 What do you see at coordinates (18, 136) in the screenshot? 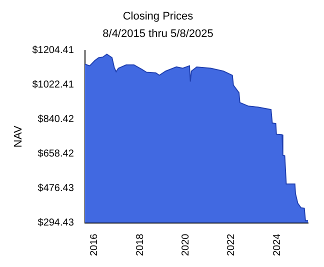
I see `y-axis-title: NAV` at bounding box center [18, 136].